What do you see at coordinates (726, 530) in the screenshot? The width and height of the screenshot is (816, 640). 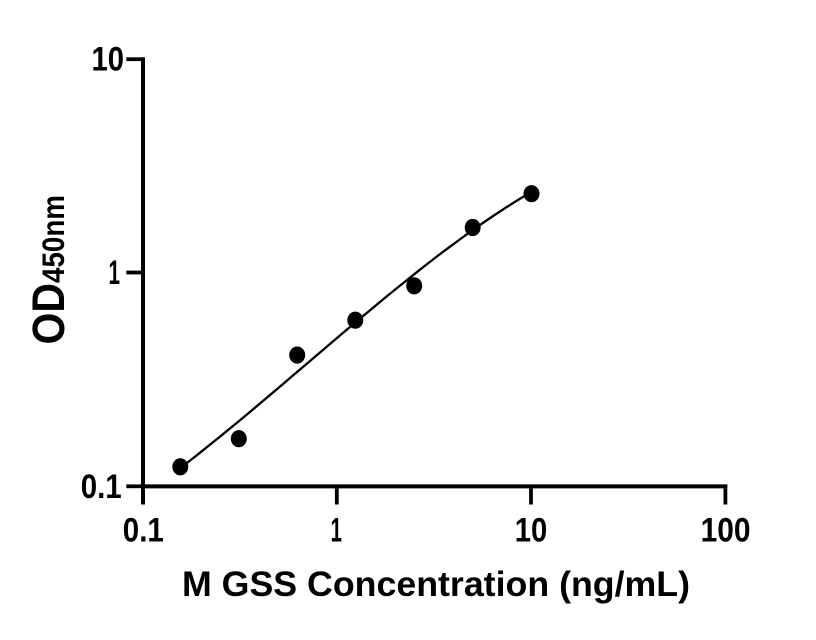 I see `svg-text: 100` at bounding box center [726, 530].